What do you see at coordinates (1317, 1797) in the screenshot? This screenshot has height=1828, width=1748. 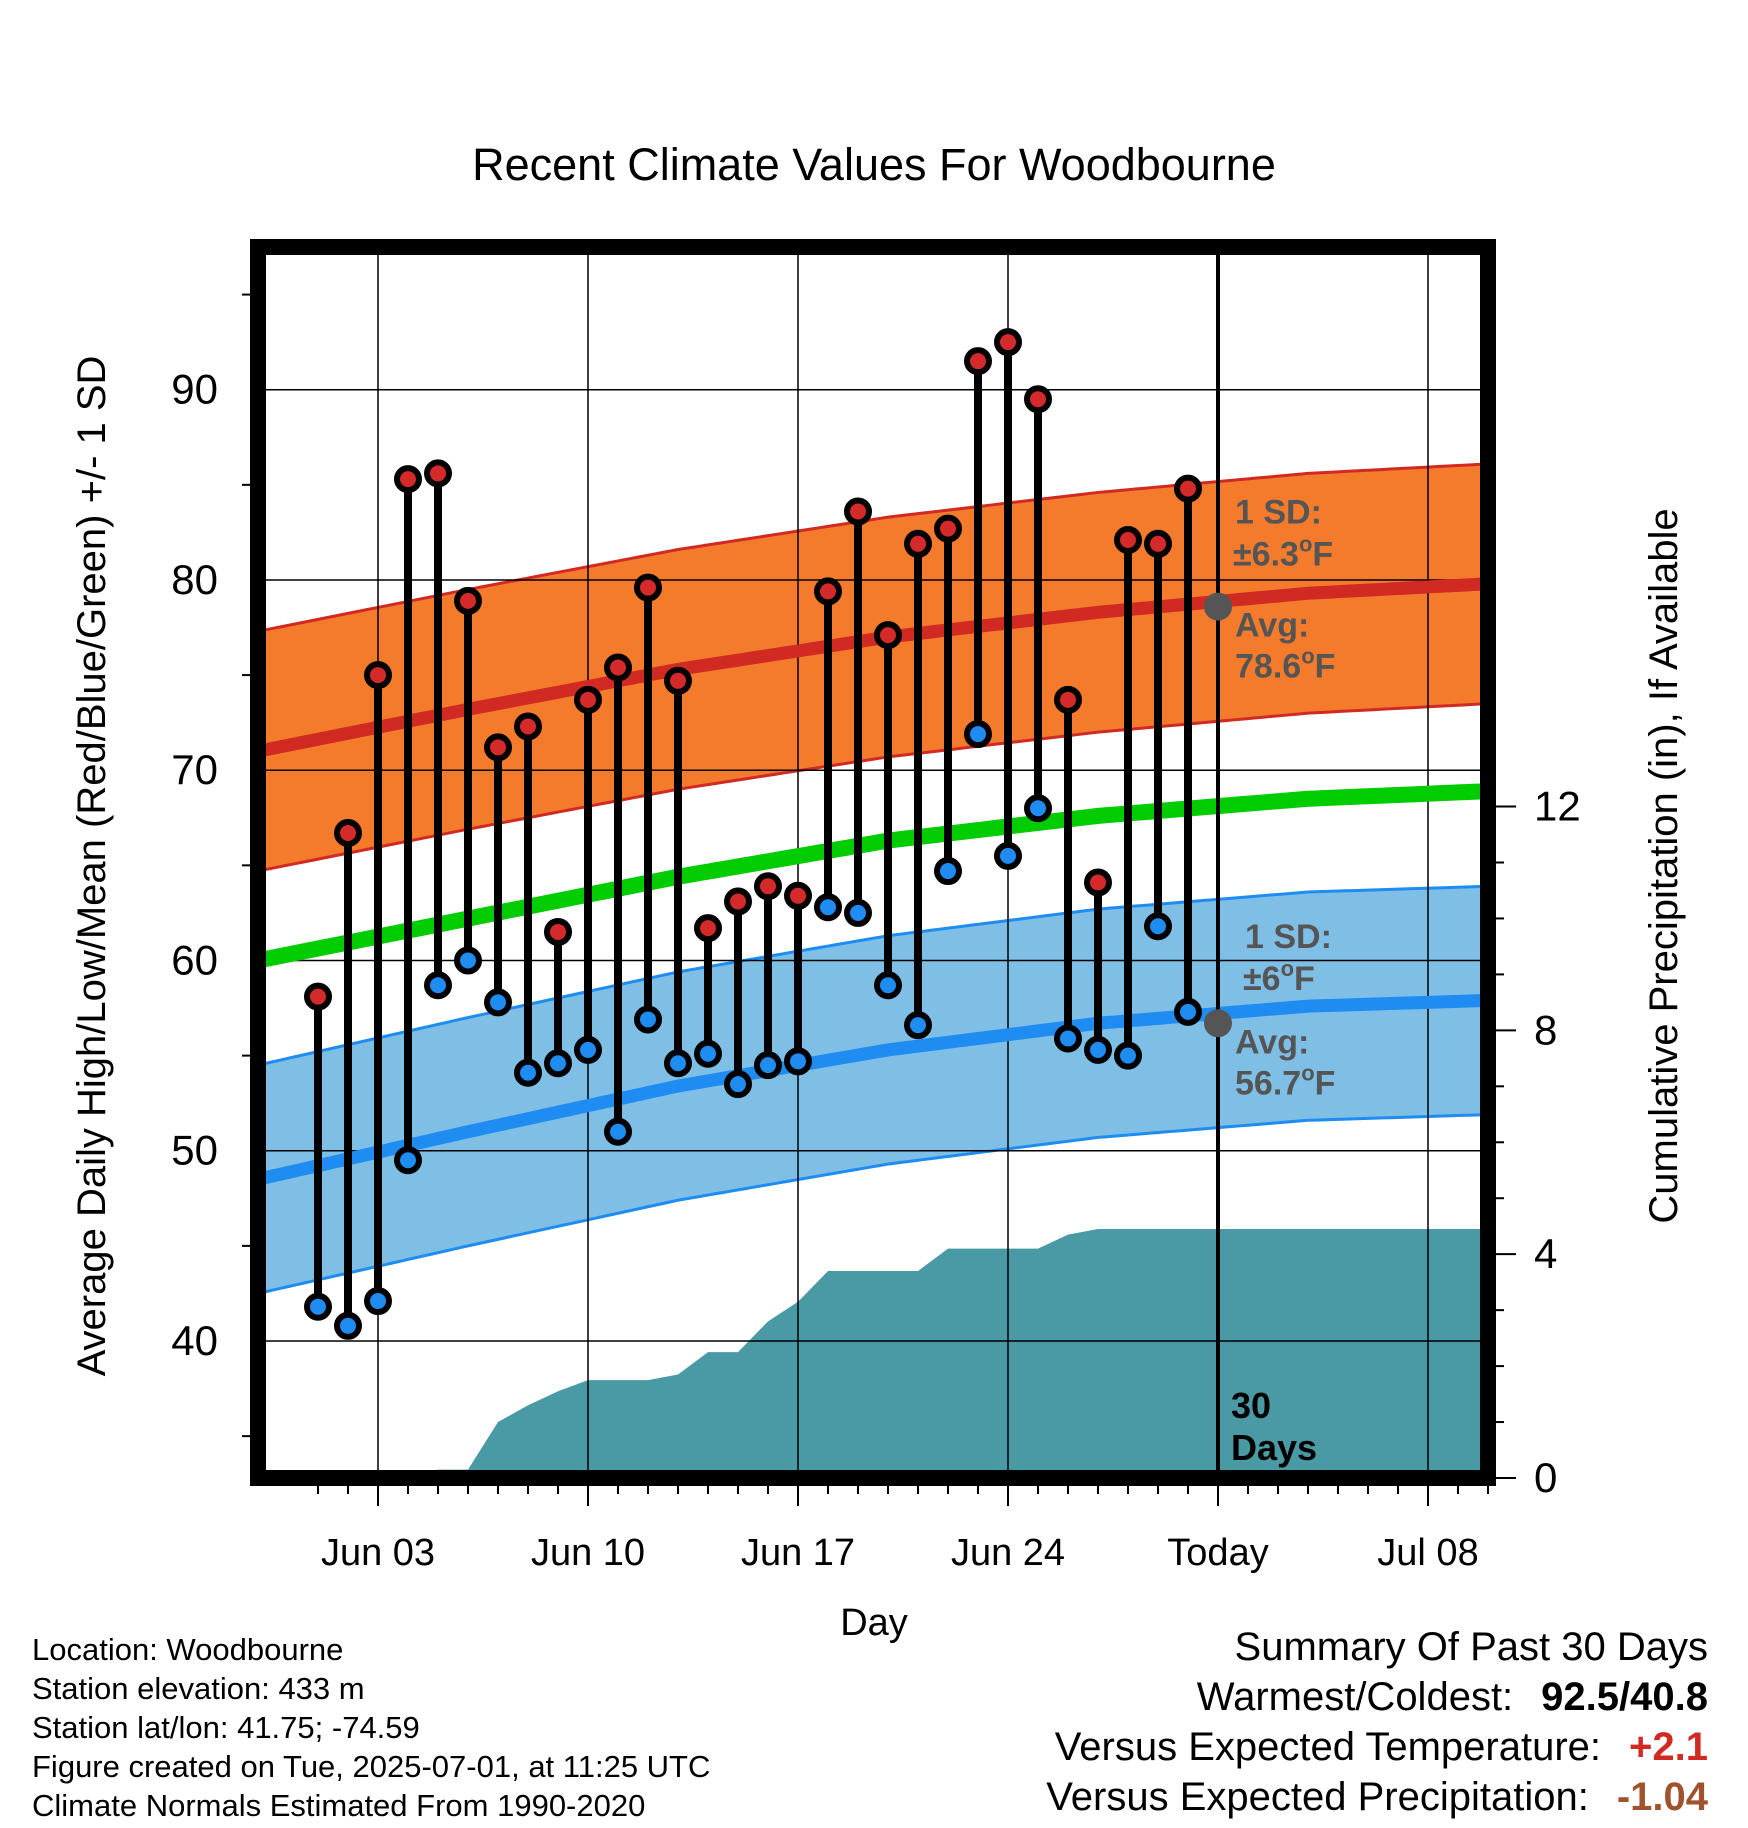 I see `precip-departure-label: Versus Expected Precipitation:` at bounding box center [1317, 1797].